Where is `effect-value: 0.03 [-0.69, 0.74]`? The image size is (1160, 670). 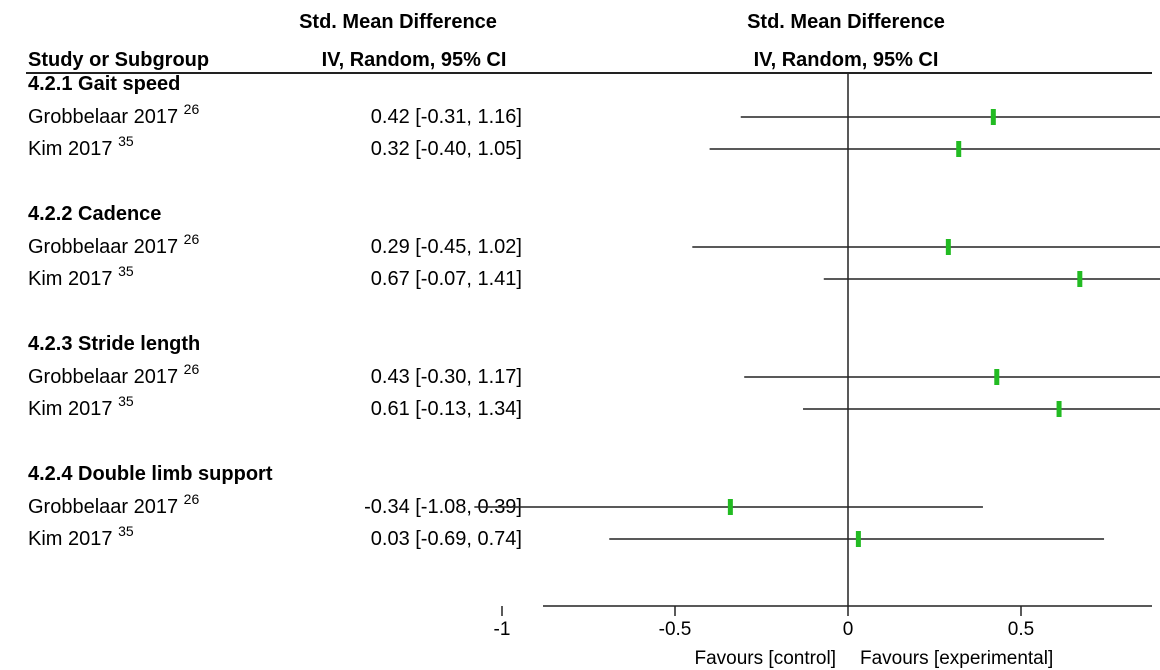
effect-value: 0.03 [-0.69, 0.74] is located at coordinates (446, 539).